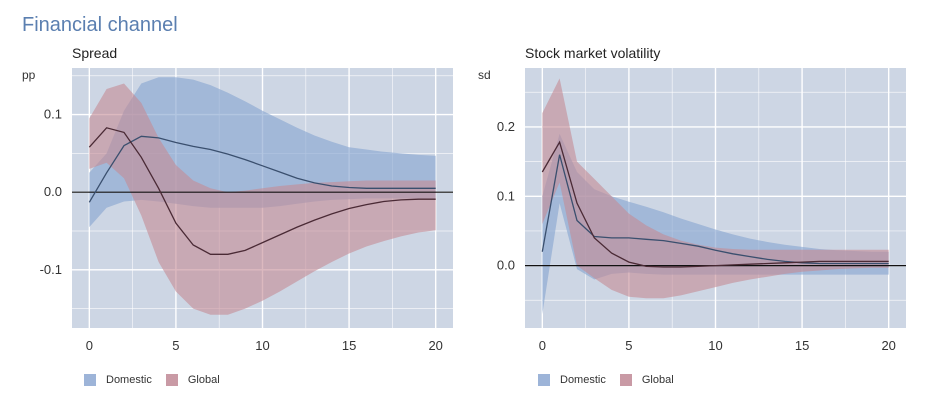 The image size is (930, 400). What do you see at coordinates (613, 380) in the screenshot?
I see `legend-volatility: Domestic Global` at bounding box center [613, 380].